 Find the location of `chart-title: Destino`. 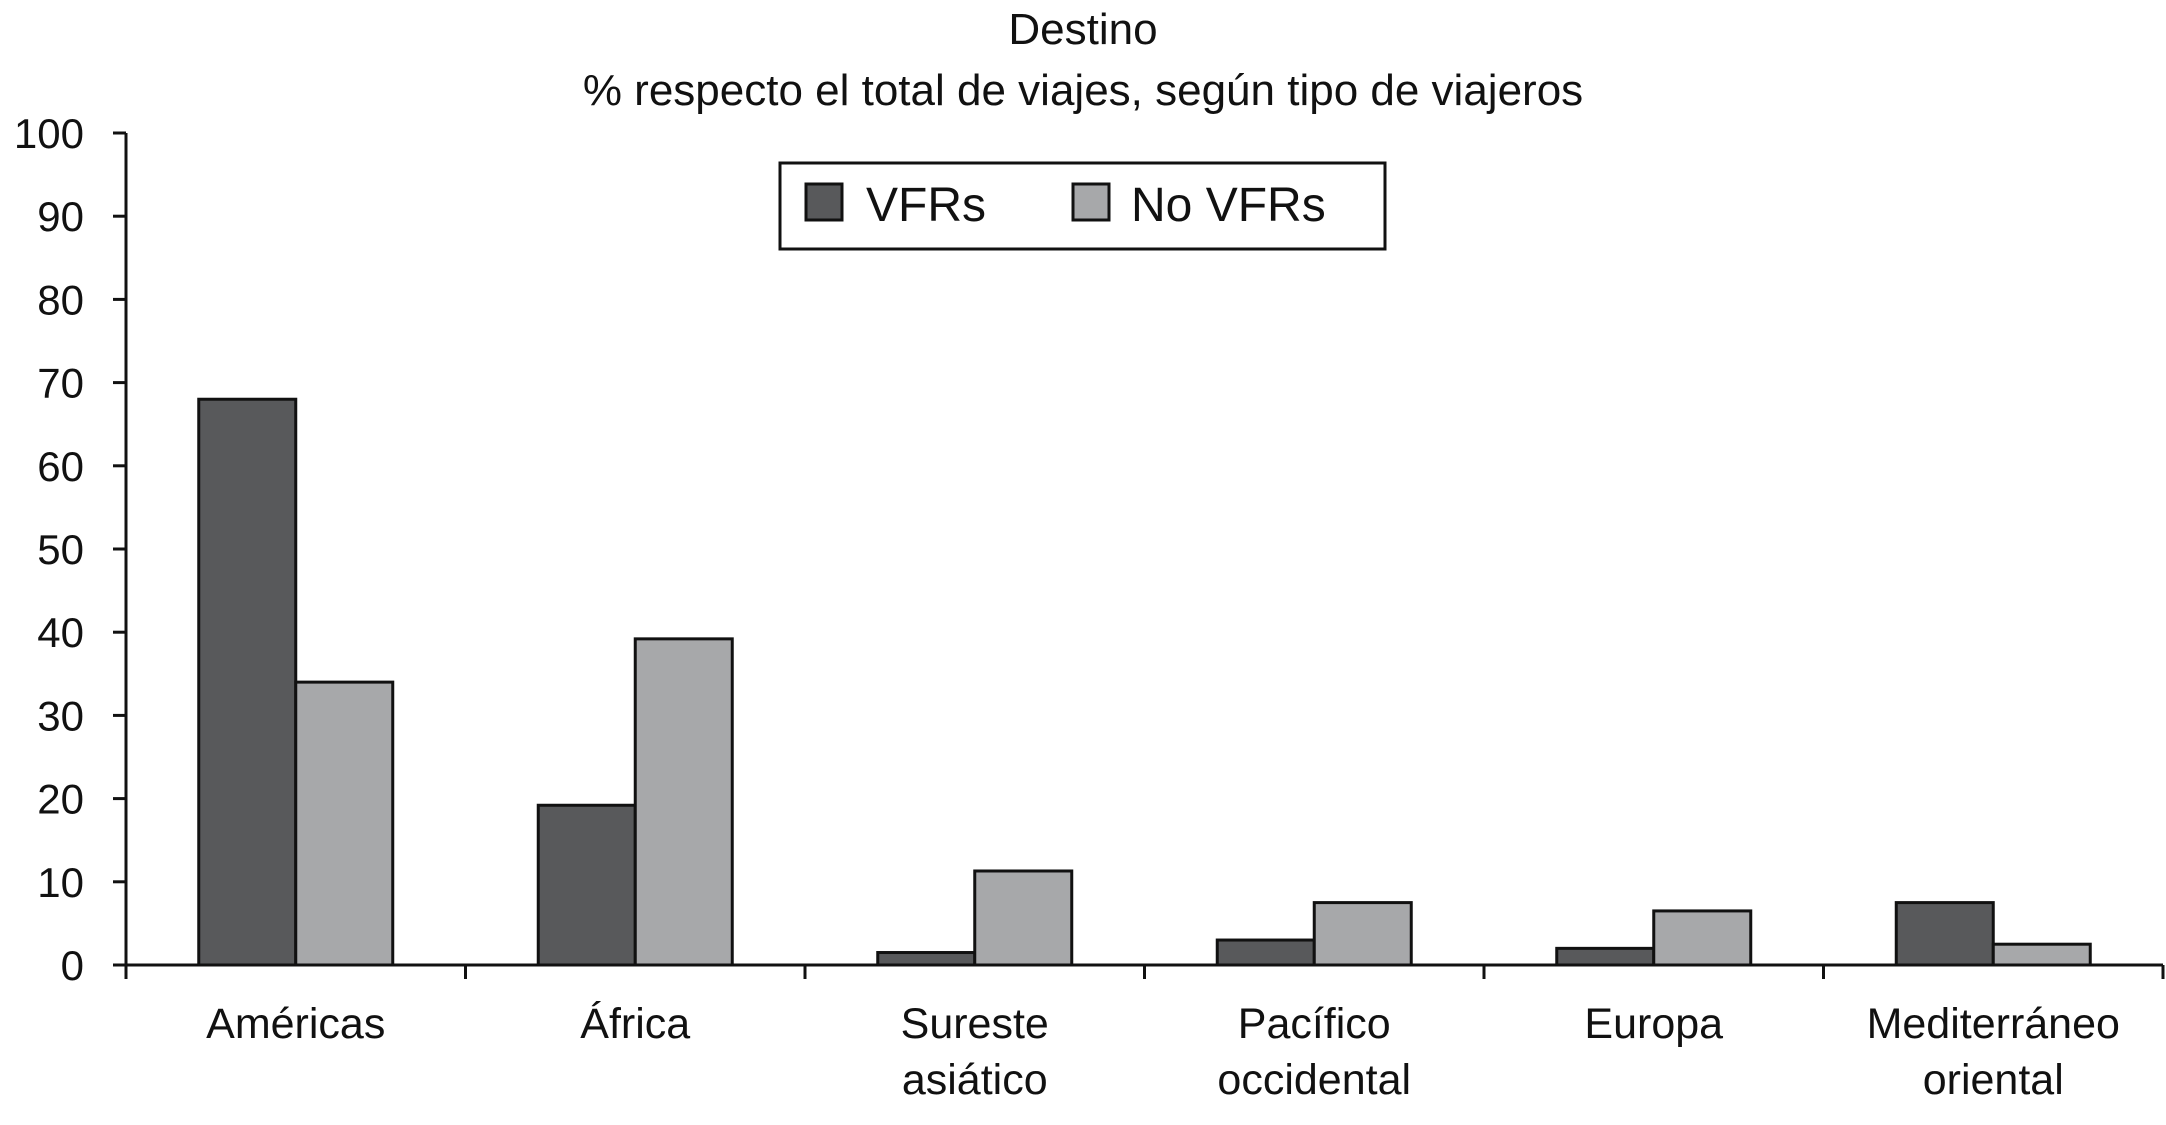

chart-title: Destino is located at coordinates (1082, 29).